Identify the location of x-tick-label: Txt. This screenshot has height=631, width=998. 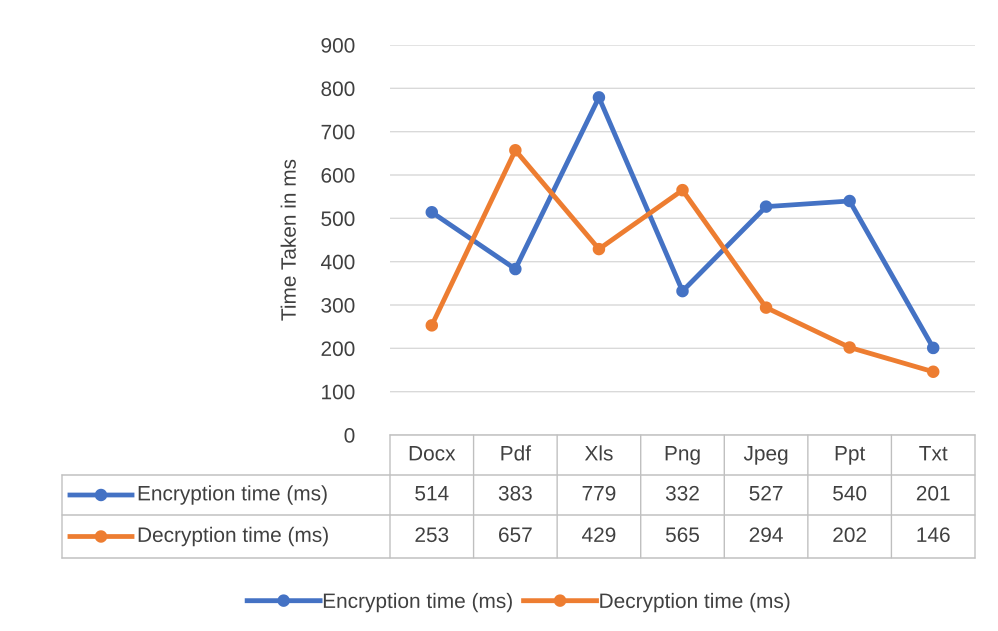
(933, 453).